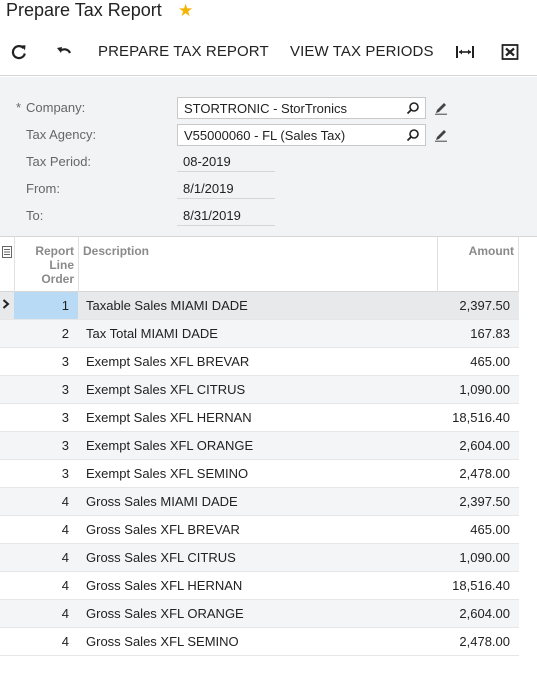 This screenshot has height=678, width=537. What do you see at coordinates (259, 418) in the screenshot?
I see `table-row: 3 Exempt Sales XFL HERNAN 18,516.40` at bounding box center [259, 418].